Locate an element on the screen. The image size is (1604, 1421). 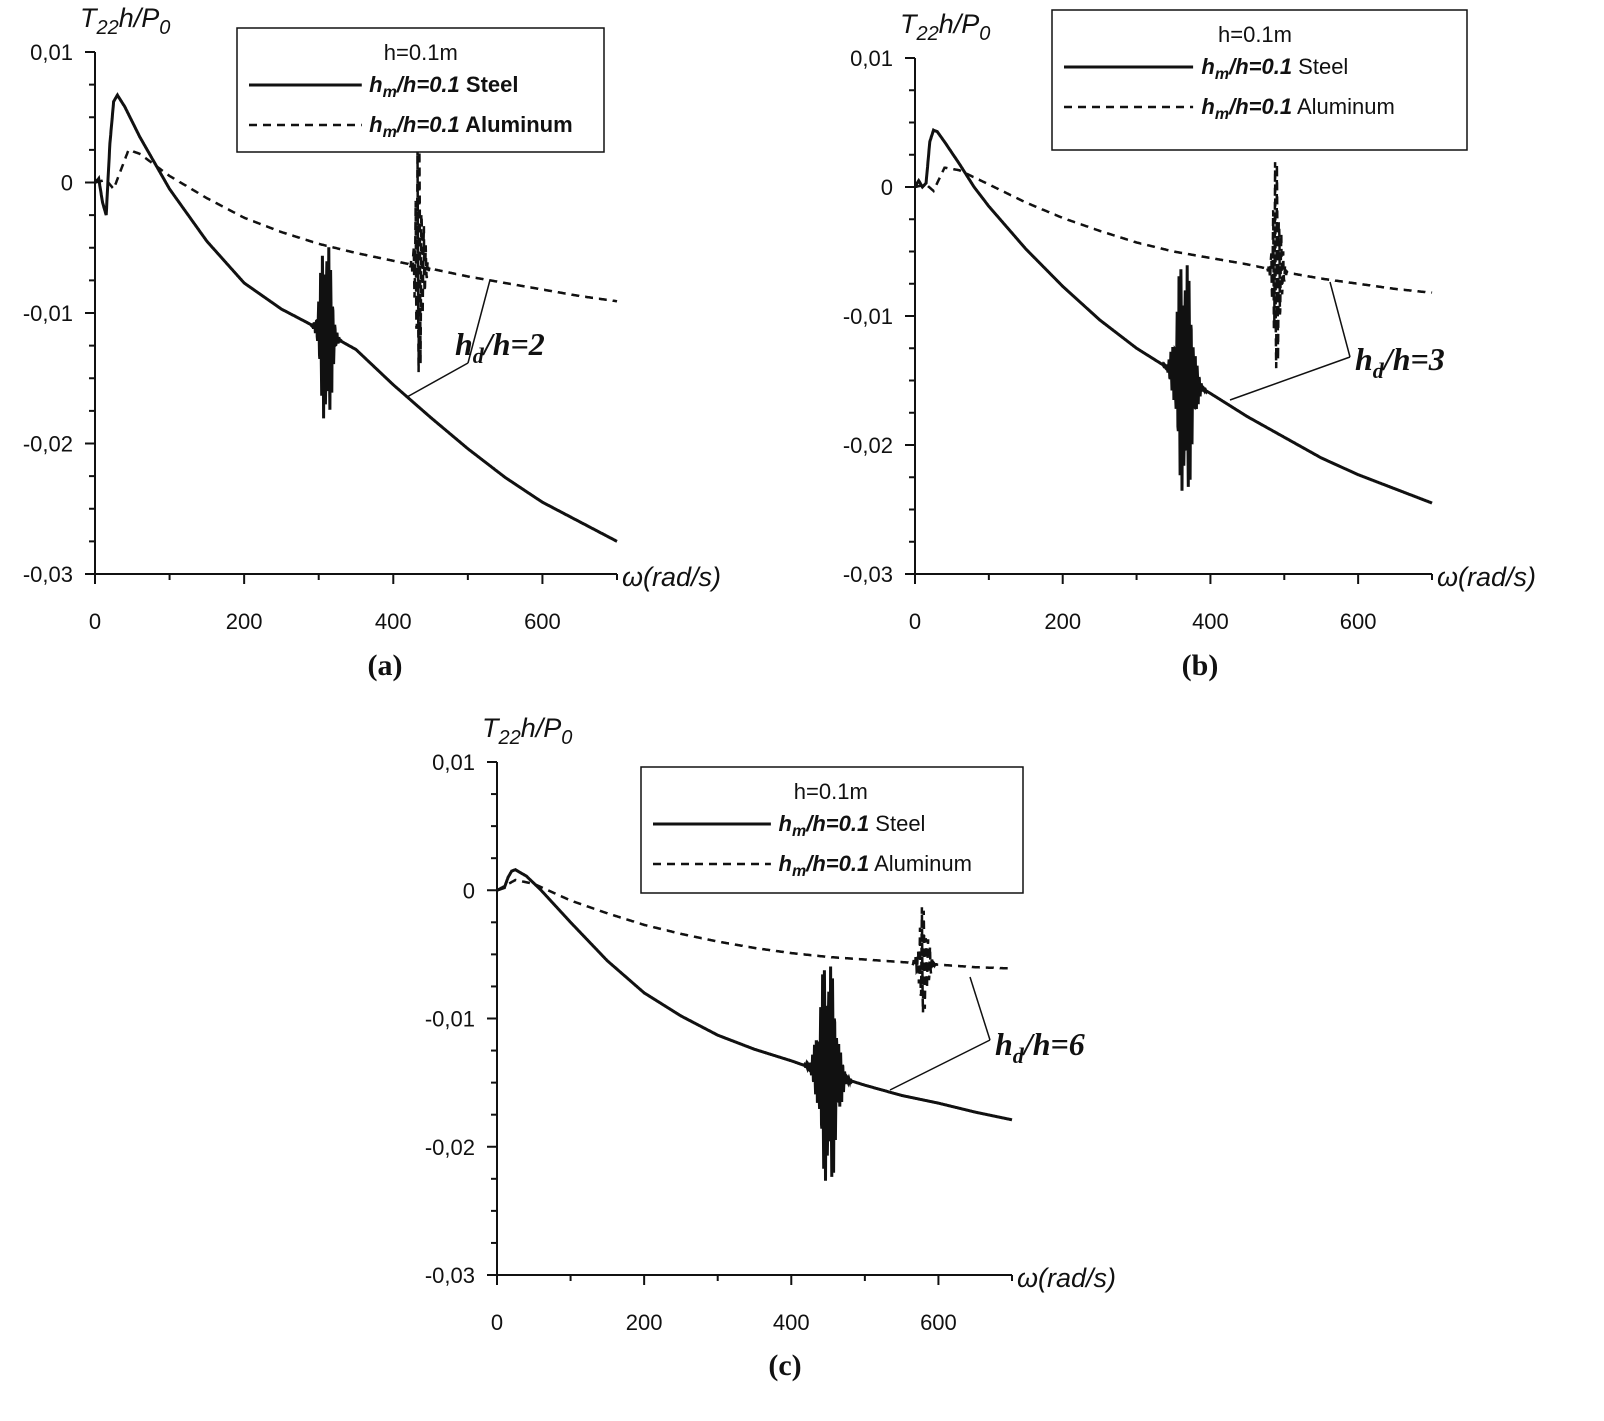
annotation: hd/h=2 is located at coordinates (475, 338).